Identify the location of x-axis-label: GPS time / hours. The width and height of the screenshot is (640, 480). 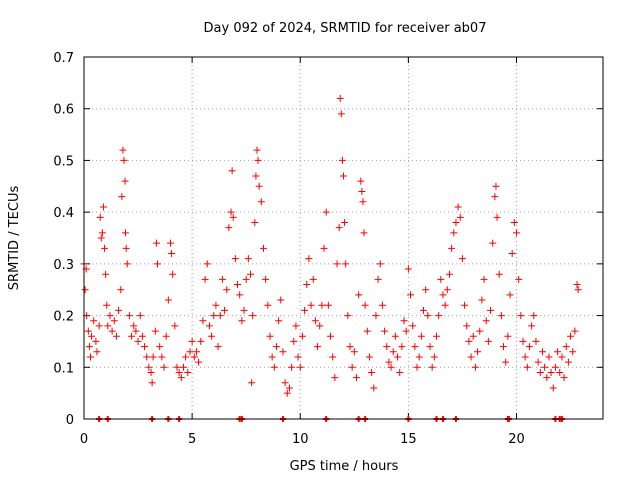
(344, 466).